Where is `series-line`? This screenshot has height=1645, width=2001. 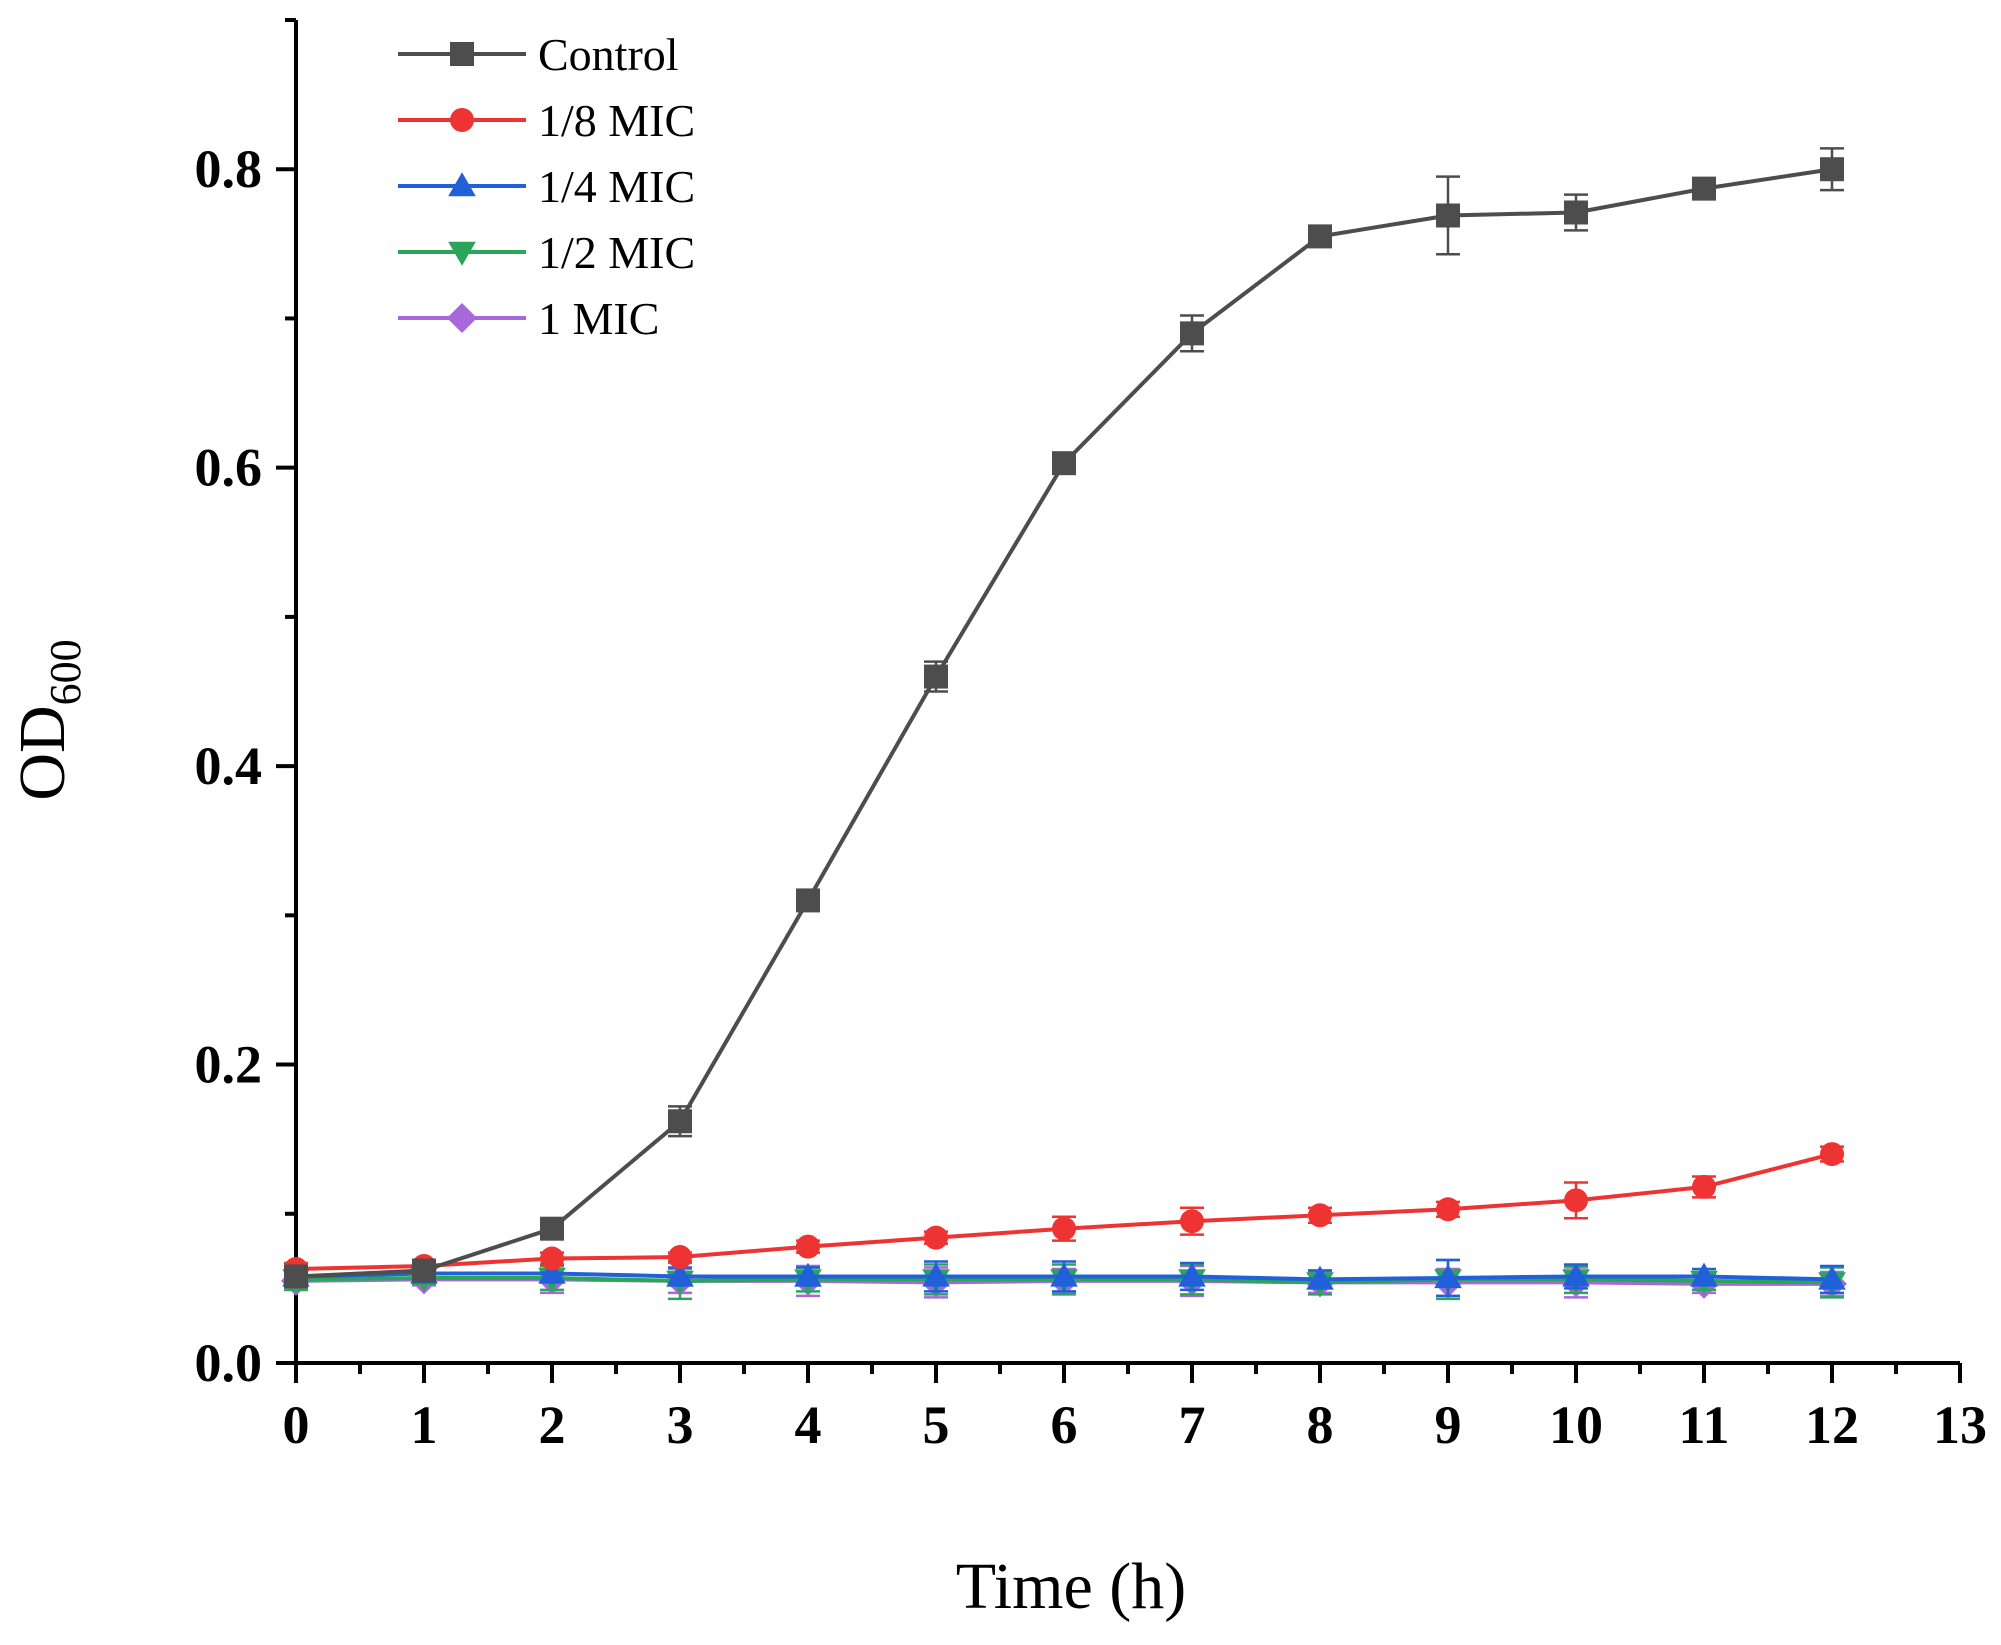
series-line is located at coordinates (1064, 1211).